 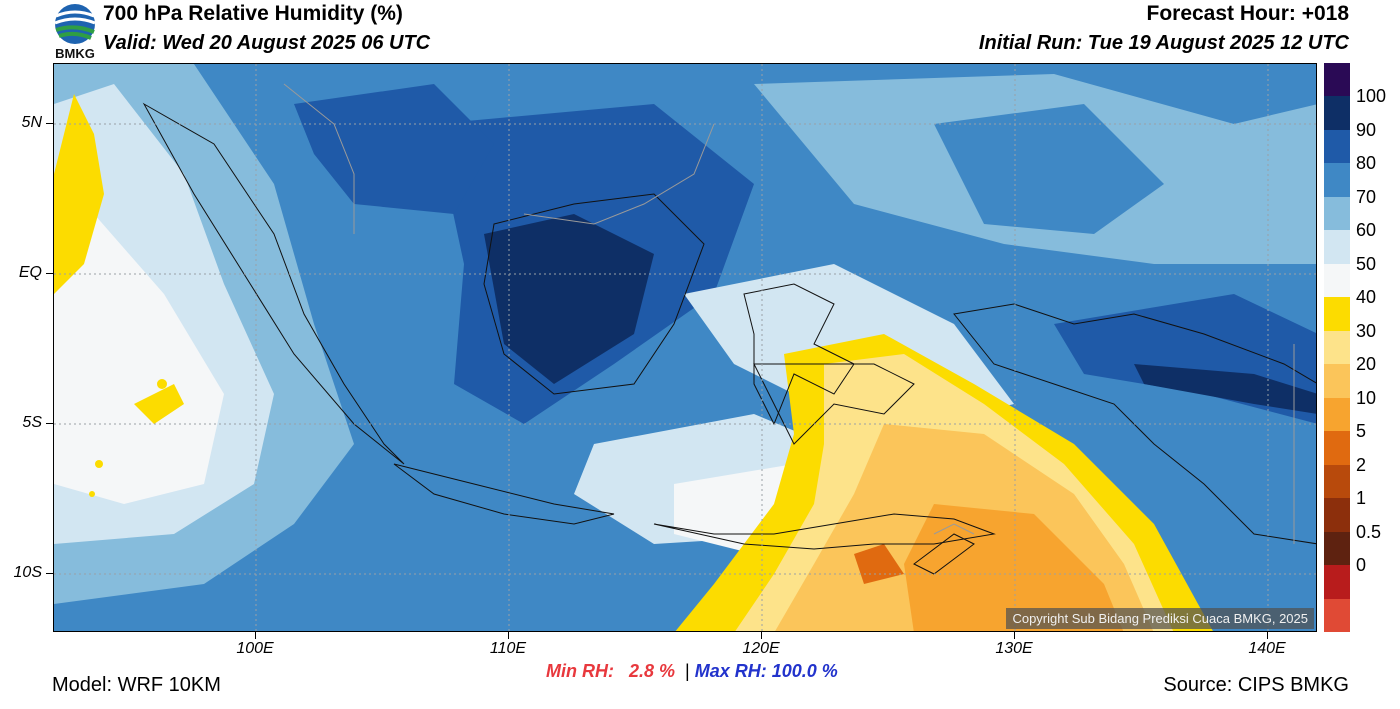 What do you see at coordinates (1366, 364) in the screenshot?
I see `colorbar-label: 20` at bounding box center [1366, 364].